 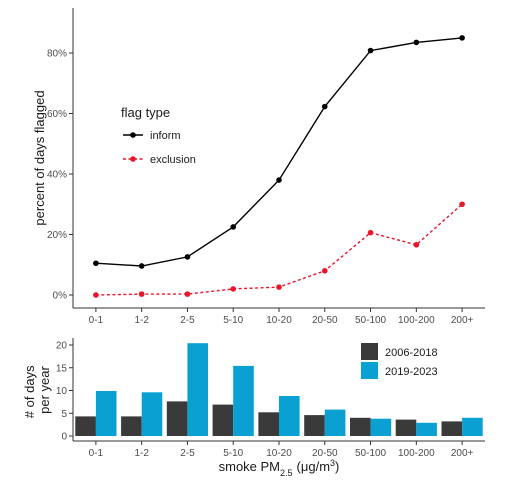 I want to click on bar-chart-y-axis-label: # of days per year, so click(x=37, y=390).